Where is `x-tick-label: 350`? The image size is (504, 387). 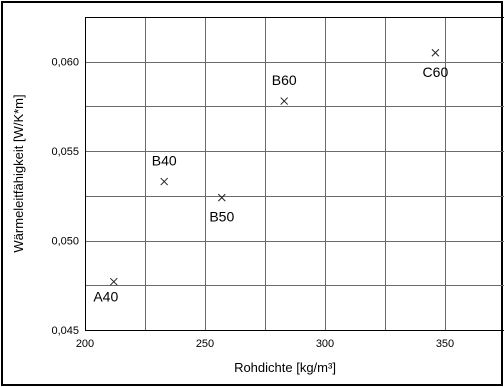 x-tick-label: 350 is located at coordinates (445, 344).